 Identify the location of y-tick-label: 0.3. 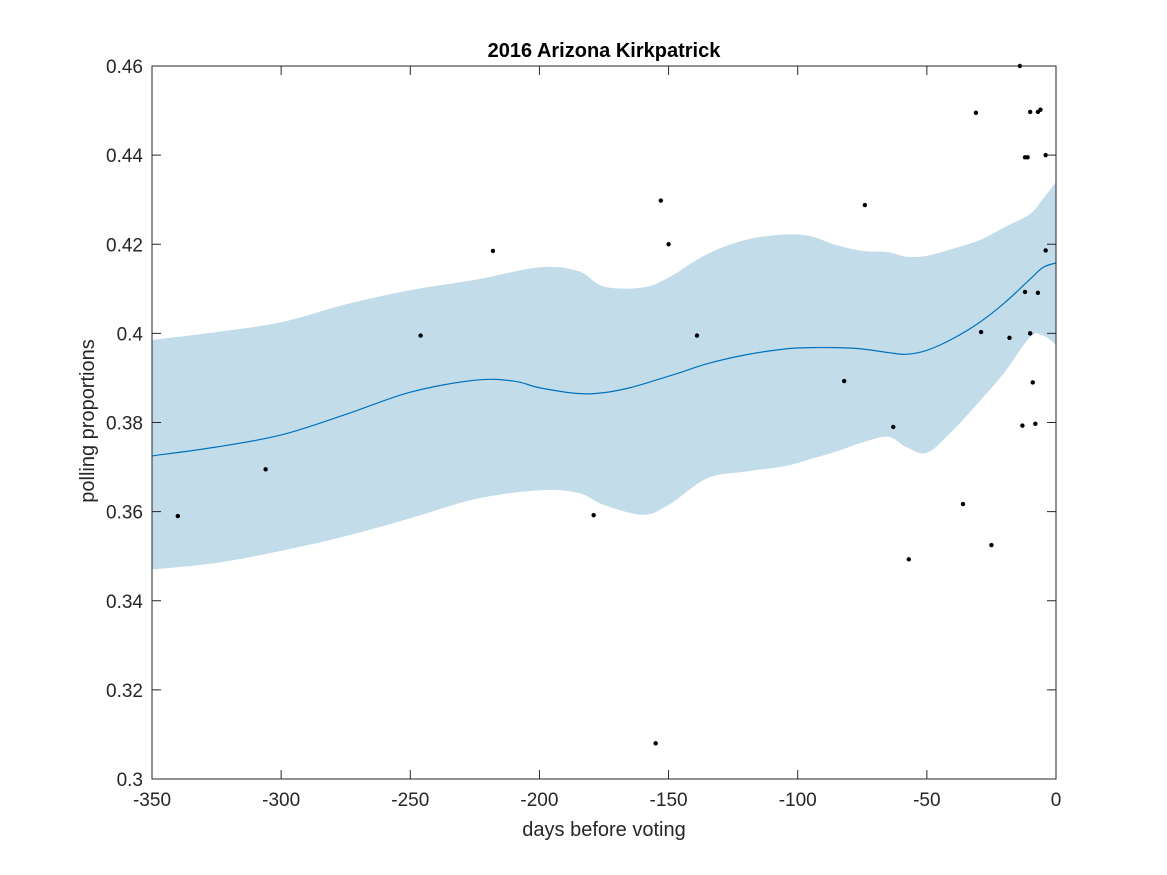
(130, 780).